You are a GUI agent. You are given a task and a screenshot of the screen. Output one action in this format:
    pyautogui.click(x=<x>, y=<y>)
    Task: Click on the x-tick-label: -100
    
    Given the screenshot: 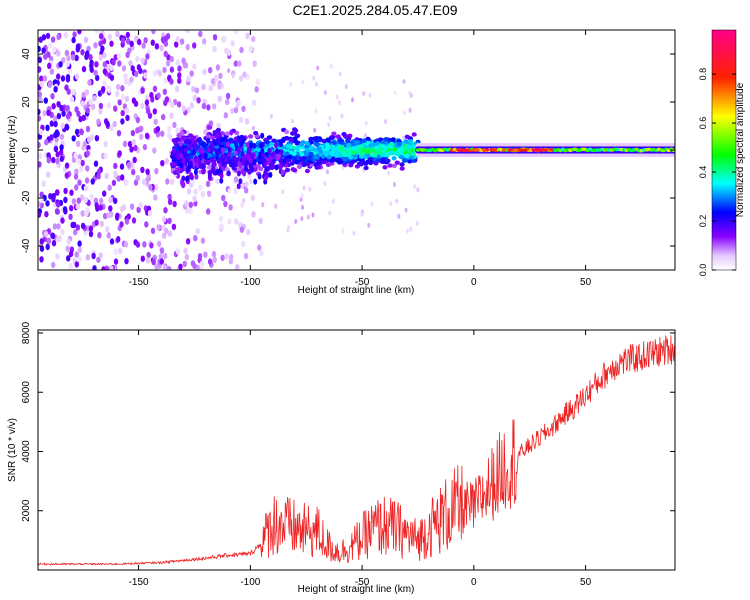 What is the action you would take?
    pyautogui.click(x=250, y=582)
    